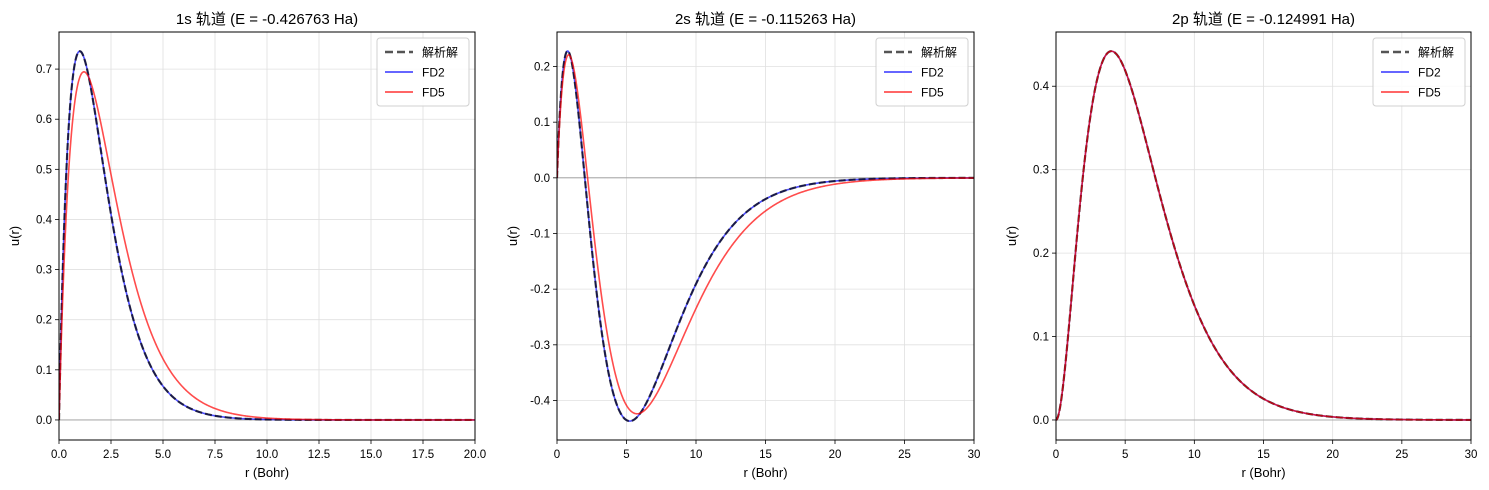 The height and width of the screenshot is (490, 1489). I want to click on x-tick-label: 17.5, so click(423, 455).